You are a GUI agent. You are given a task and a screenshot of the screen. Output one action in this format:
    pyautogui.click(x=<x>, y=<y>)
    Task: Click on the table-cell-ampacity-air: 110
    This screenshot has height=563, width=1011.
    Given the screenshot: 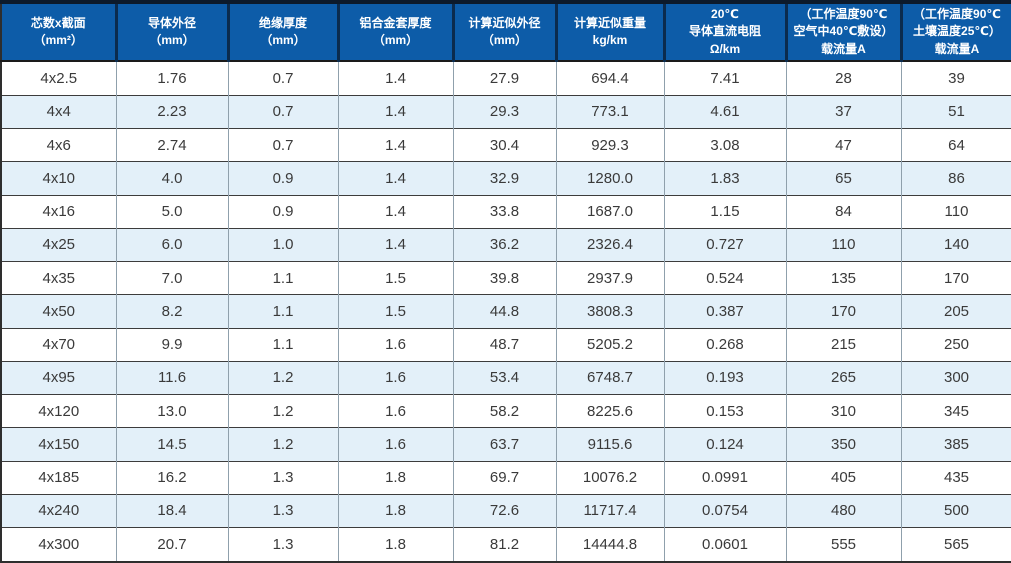 What is the action you would take?
    pyautogui.click(x=843, y=244)
    